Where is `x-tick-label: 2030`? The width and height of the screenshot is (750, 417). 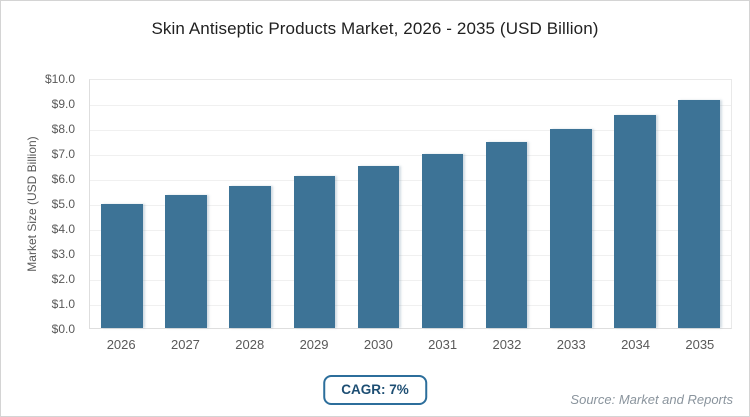 x-tick-label: 2030 is located at coordinates (378, 344).